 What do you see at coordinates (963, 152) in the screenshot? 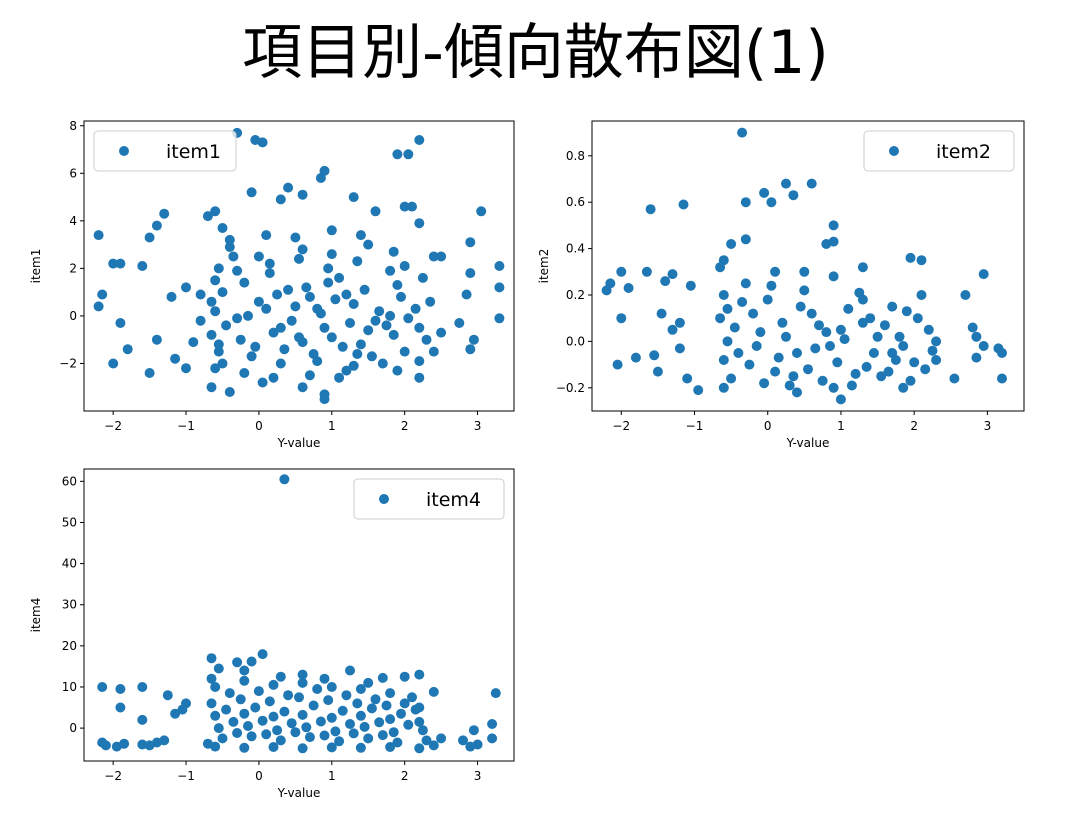
I see `legend-label: item2` at bounding box center [963, 152].